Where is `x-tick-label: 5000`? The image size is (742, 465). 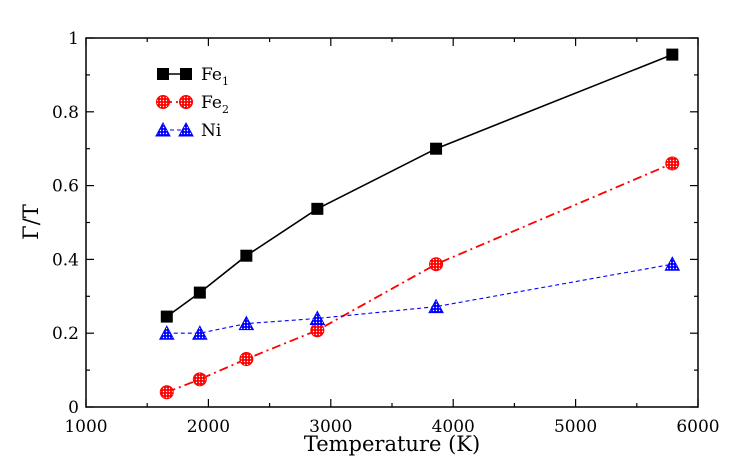
x-tick-label: 5000 is located at coordinates (575, 427).